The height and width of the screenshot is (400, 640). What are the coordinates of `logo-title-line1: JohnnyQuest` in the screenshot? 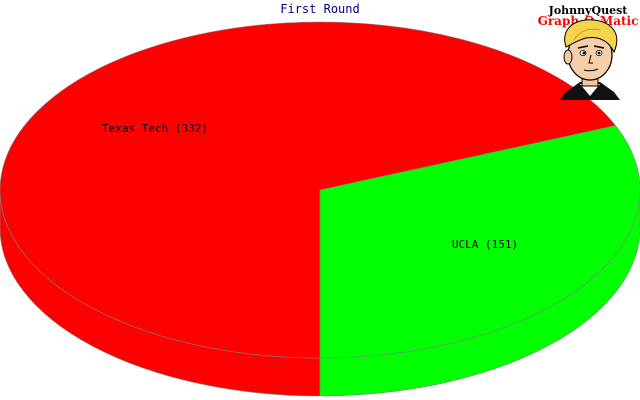 It's located at (588, 10).